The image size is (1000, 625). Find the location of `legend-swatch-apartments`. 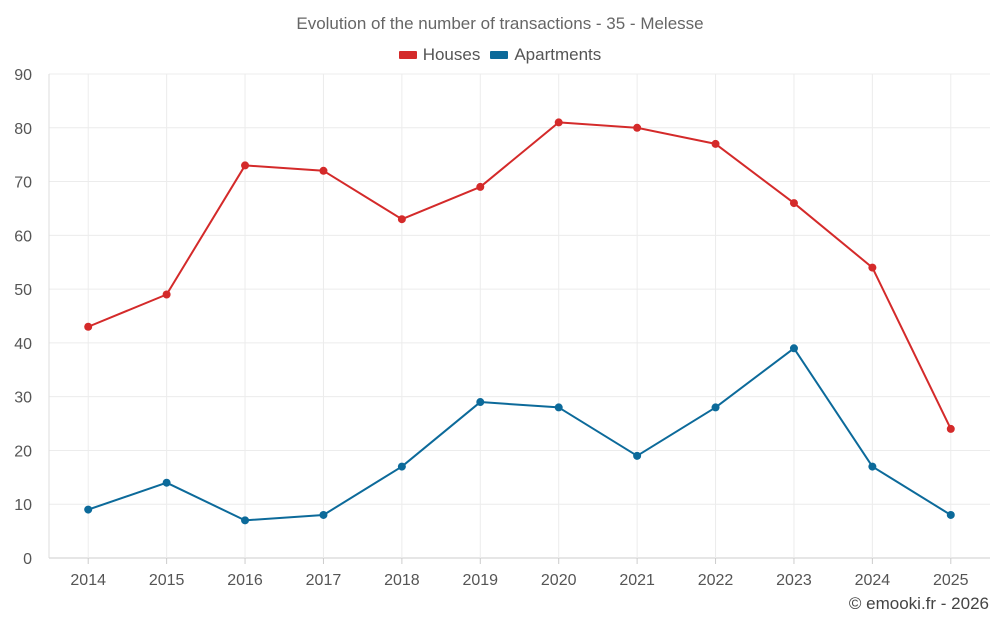

legend-swatch-apartments is located at coordinates (499, 55).